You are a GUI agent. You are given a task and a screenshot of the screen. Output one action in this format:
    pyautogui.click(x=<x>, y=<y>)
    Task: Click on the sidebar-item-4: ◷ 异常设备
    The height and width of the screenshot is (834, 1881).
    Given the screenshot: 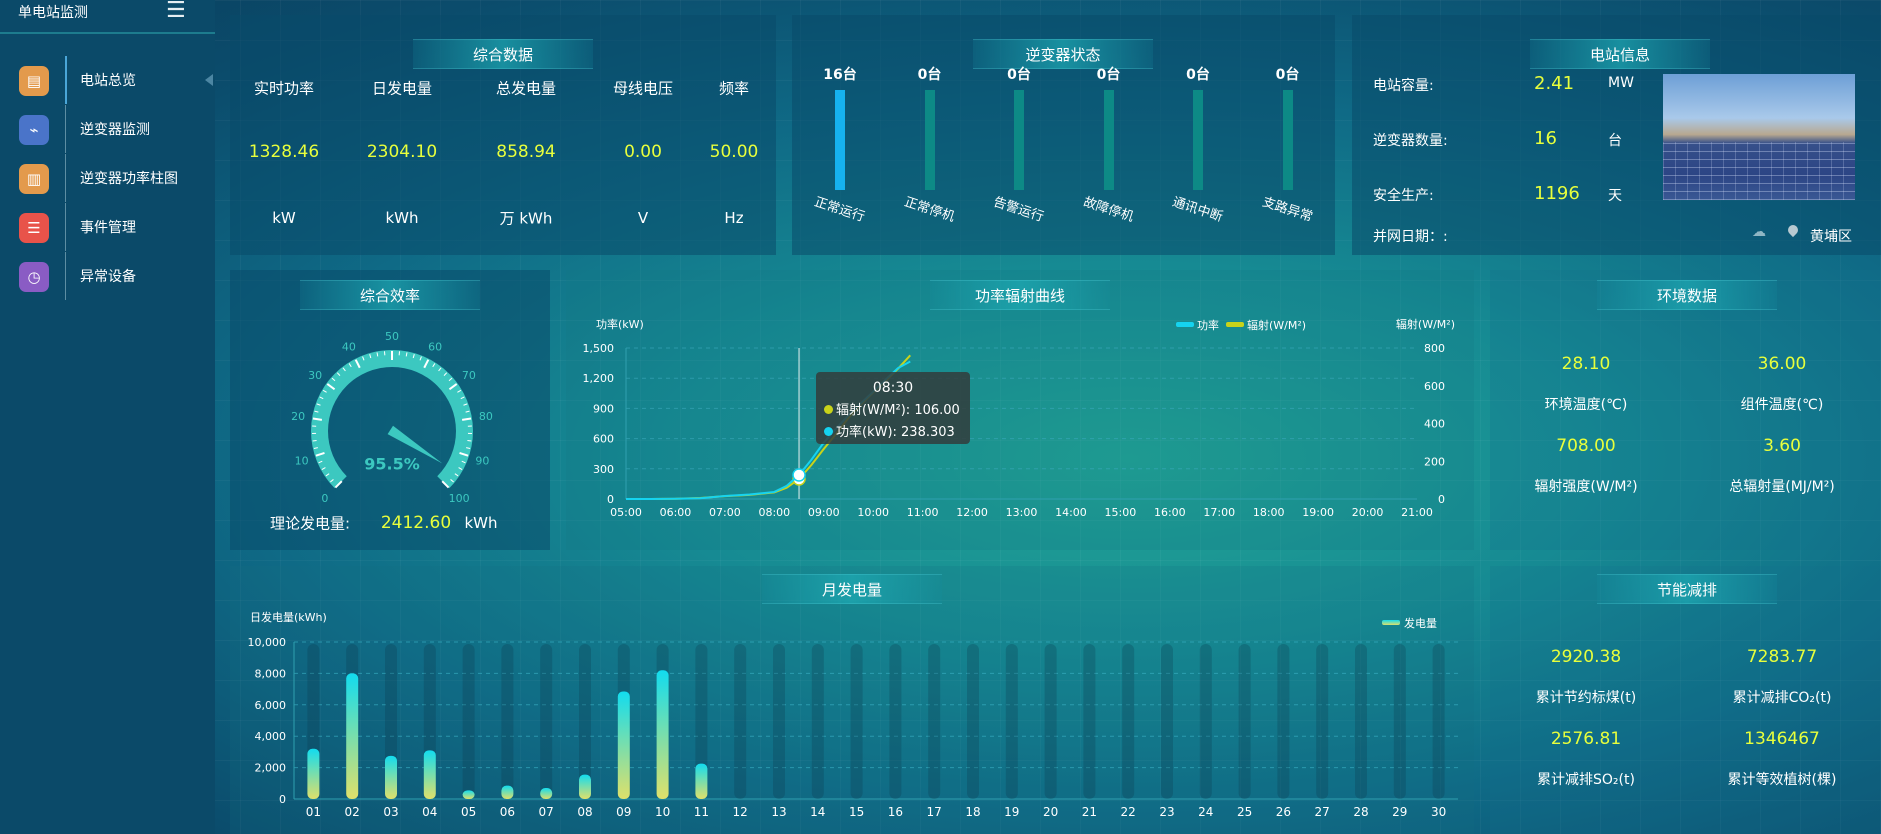 What is the action you would take?
    pyautogui.click(x=107, y=276)
    